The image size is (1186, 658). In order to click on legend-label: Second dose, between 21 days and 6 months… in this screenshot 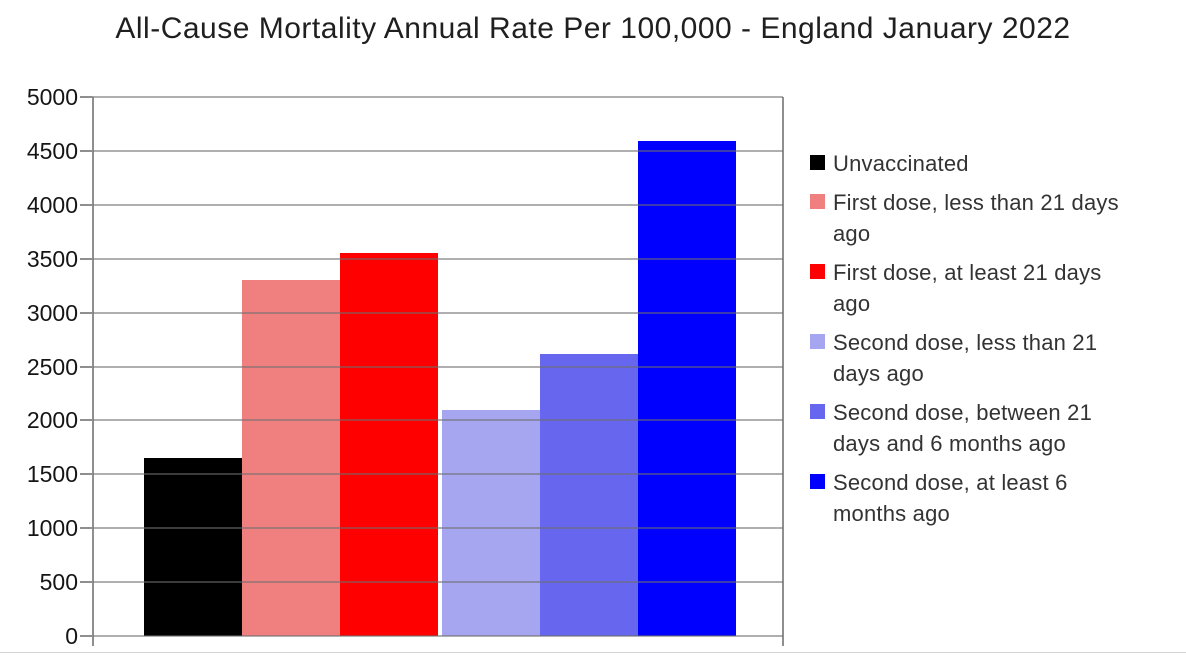, I will do `click(963, 428)`.